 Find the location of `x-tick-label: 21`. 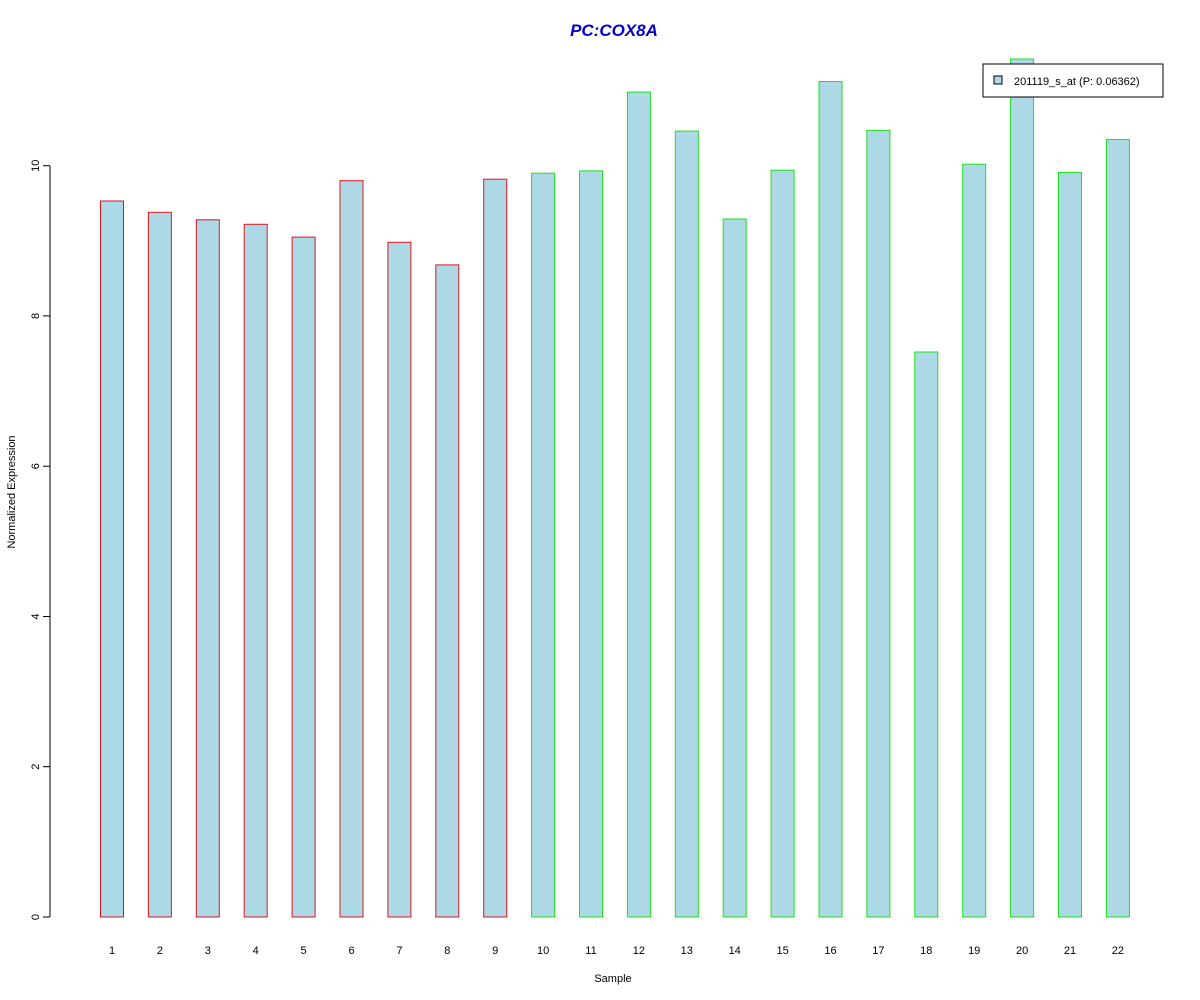

x-tick-label: 21 is located at coordinates (1070, 951).